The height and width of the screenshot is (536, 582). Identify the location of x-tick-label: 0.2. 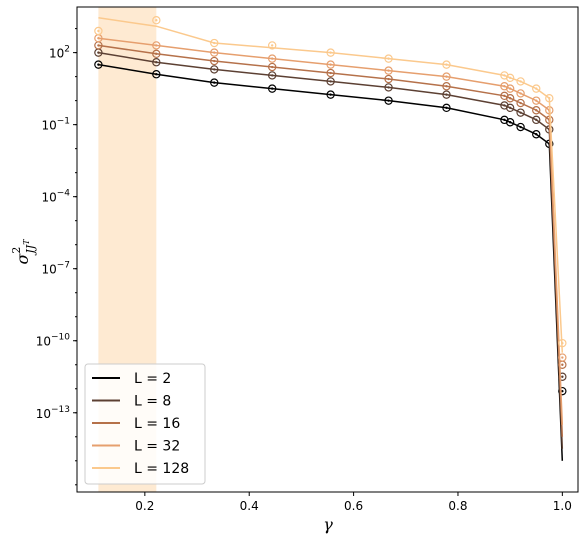
(144, 506).